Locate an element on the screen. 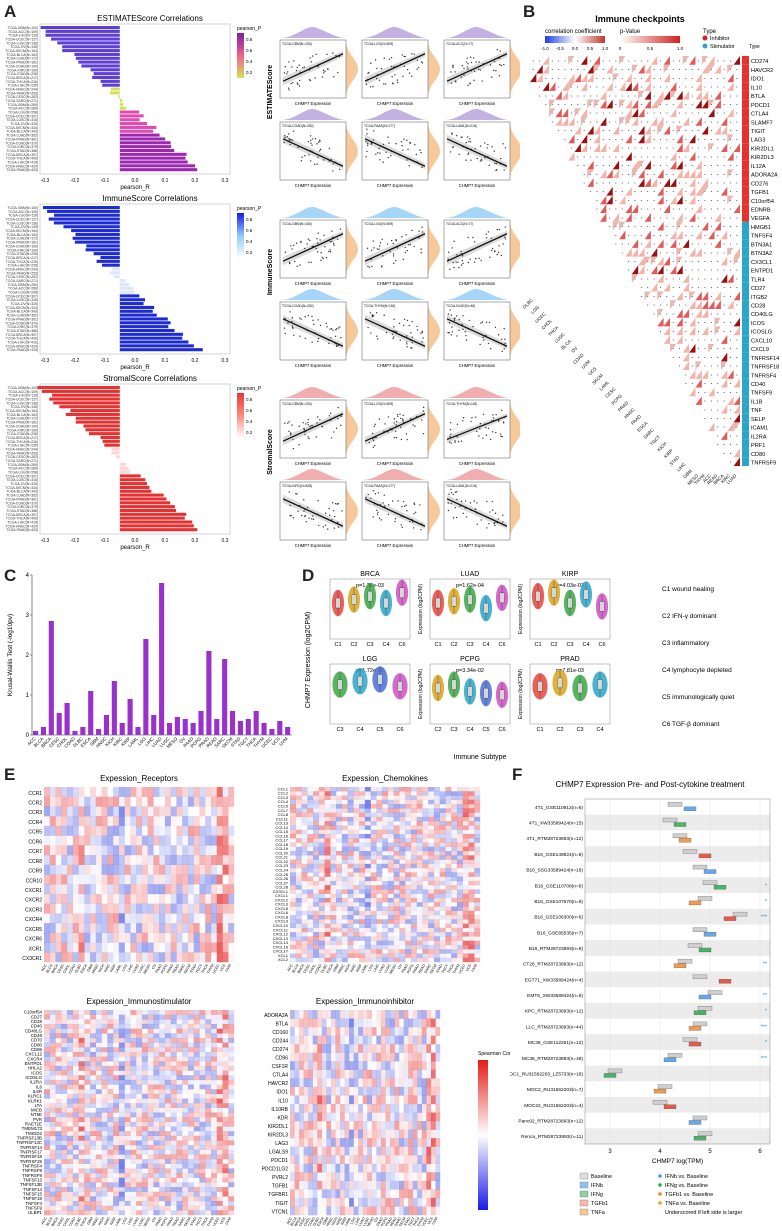  gene-label: LAG3 is located at coordinates (758, 141).